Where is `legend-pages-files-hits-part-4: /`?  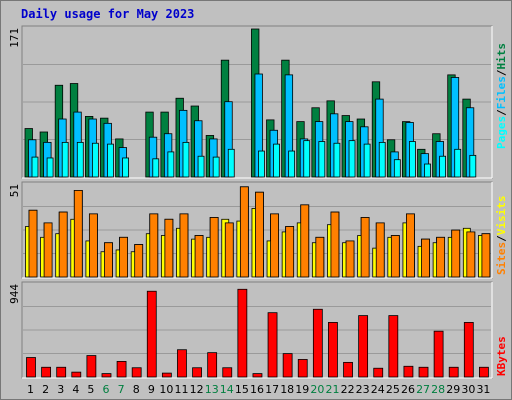
legend-pages-files-hits-part-4: / is located at coordinates (501, 72).